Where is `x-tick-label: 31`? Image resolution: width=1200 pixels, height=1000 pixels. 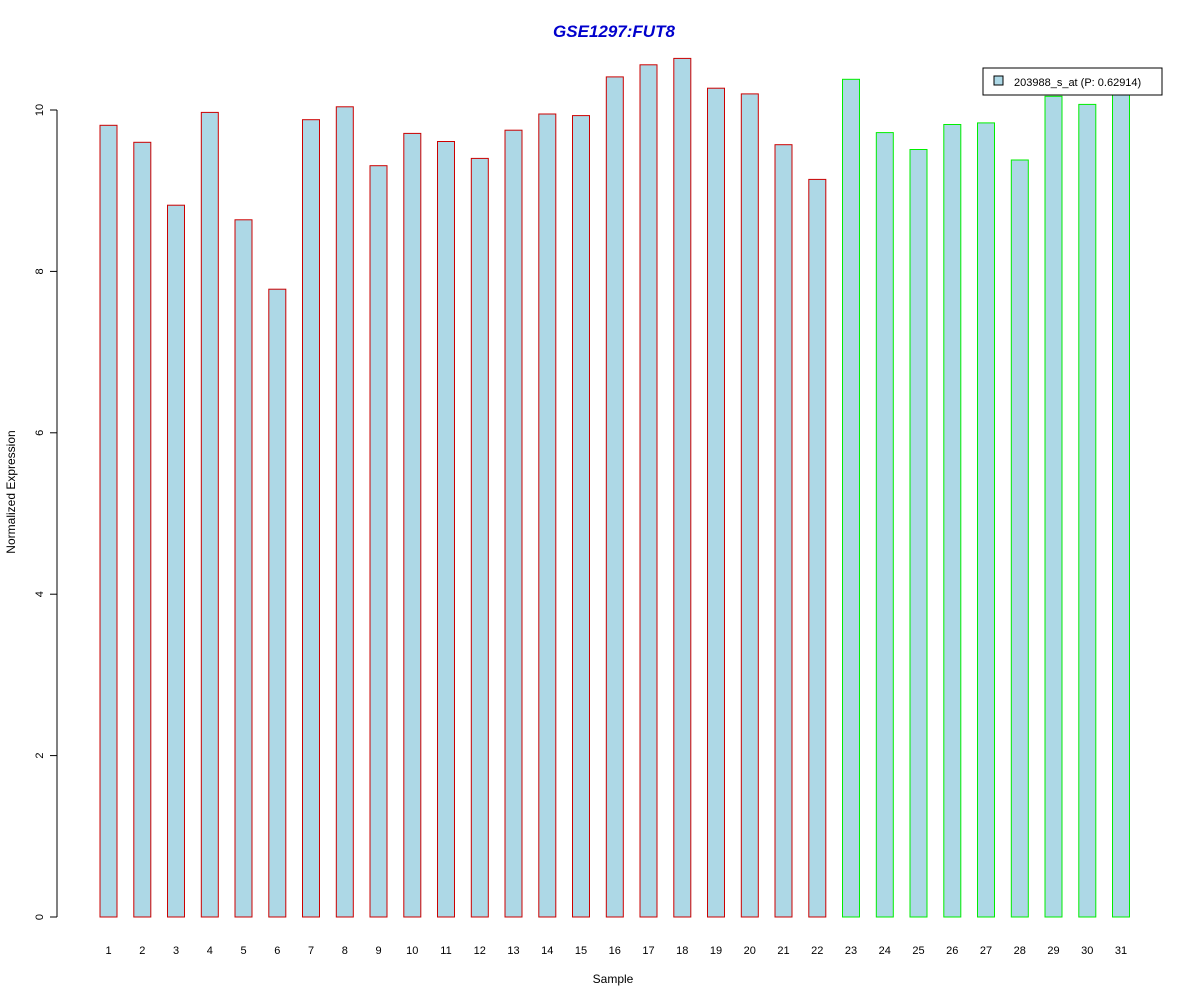 x-tick-label: 31 is located at coordinates (1121, 951).